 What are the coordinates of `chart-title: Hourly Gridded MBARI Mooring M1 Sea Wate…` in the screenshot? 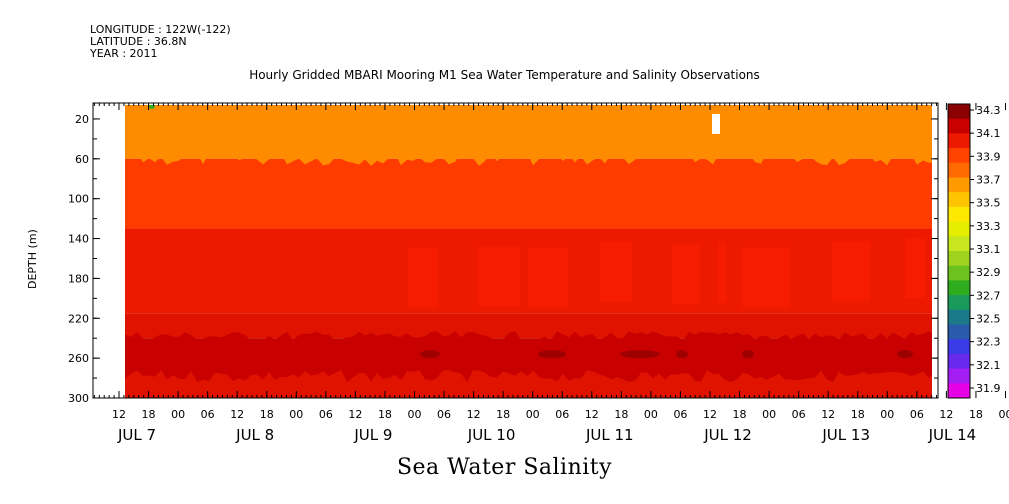 It's located at (504, 75).